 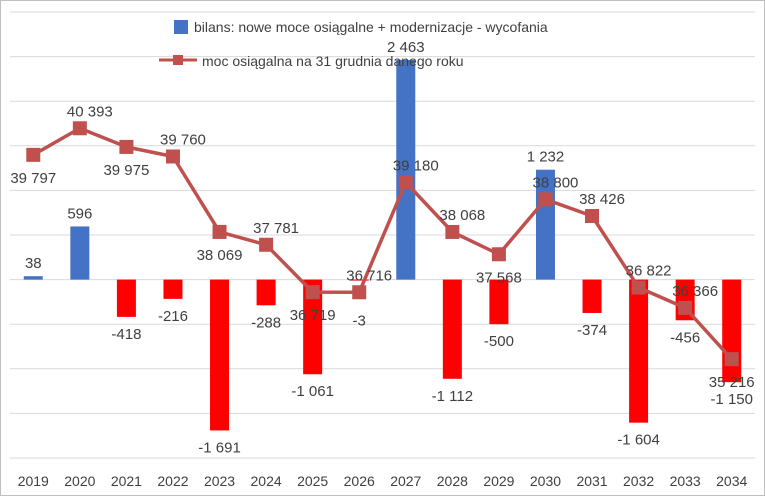 What do you see at coordinates (731, 399) in the screenshot?
I see `bar-data-label: -1 150` at bounding box center [731, 399].